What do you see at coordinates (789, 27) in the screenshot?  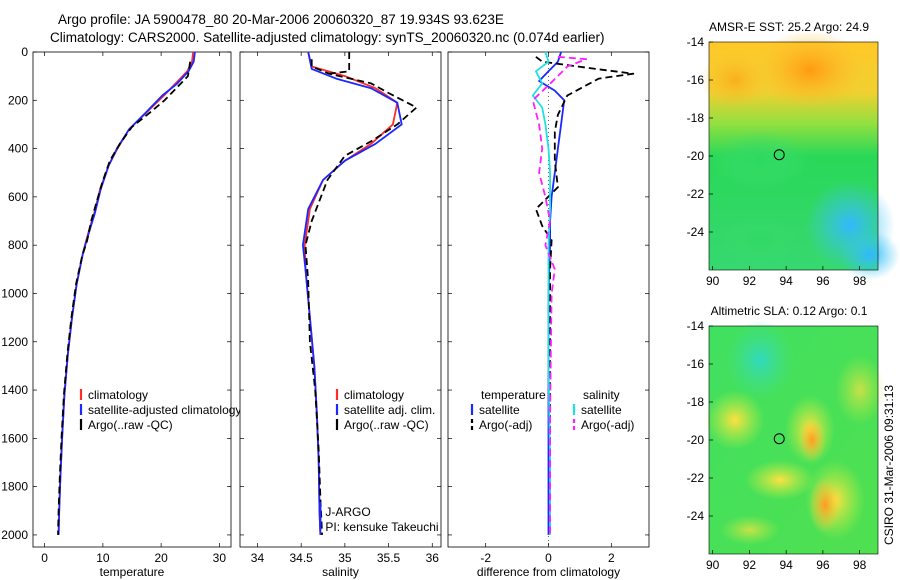 I see `sst-map-title: AMSR-E SST: 25.2 Argo: 24.9` at bounding box center [789, 27].